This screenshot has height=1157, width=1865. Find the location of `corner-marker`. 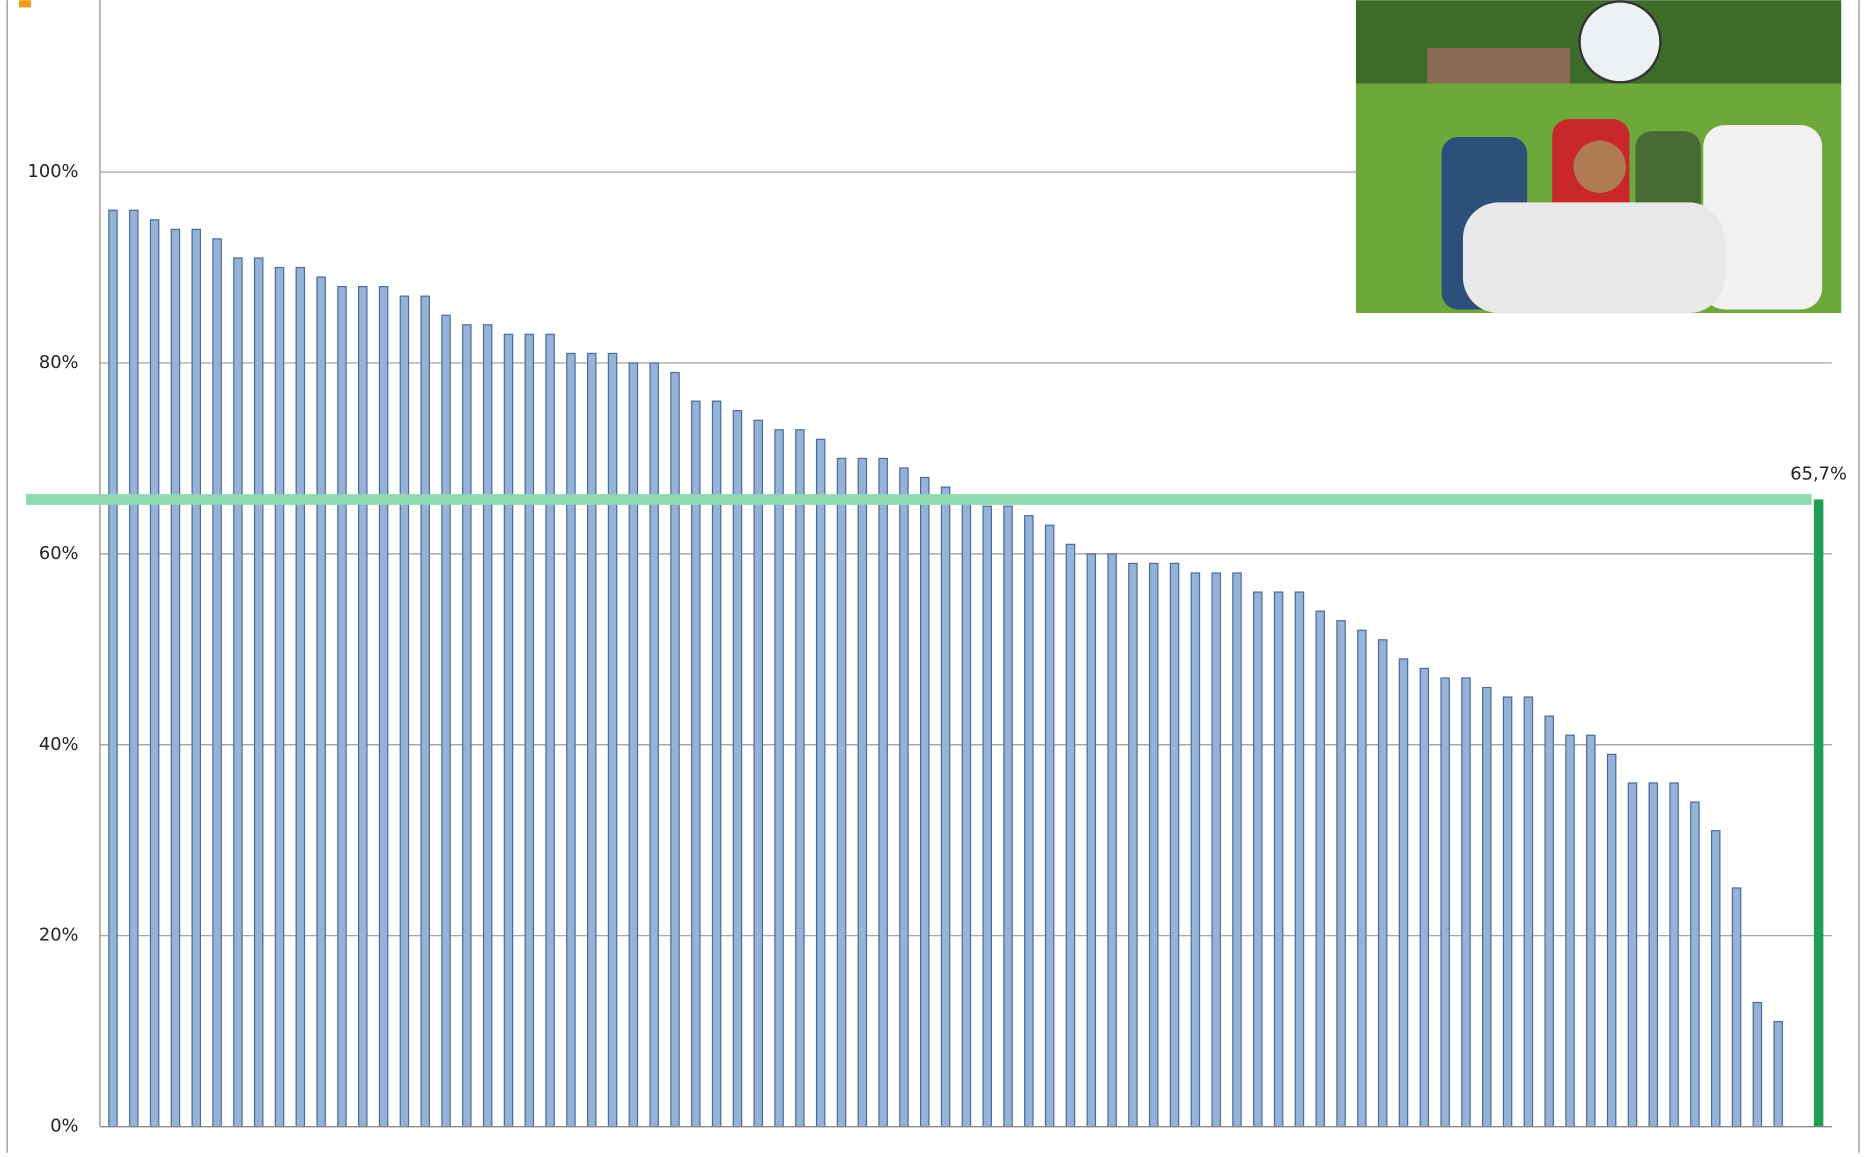

corner-marker is located at coordinates (25, 4).